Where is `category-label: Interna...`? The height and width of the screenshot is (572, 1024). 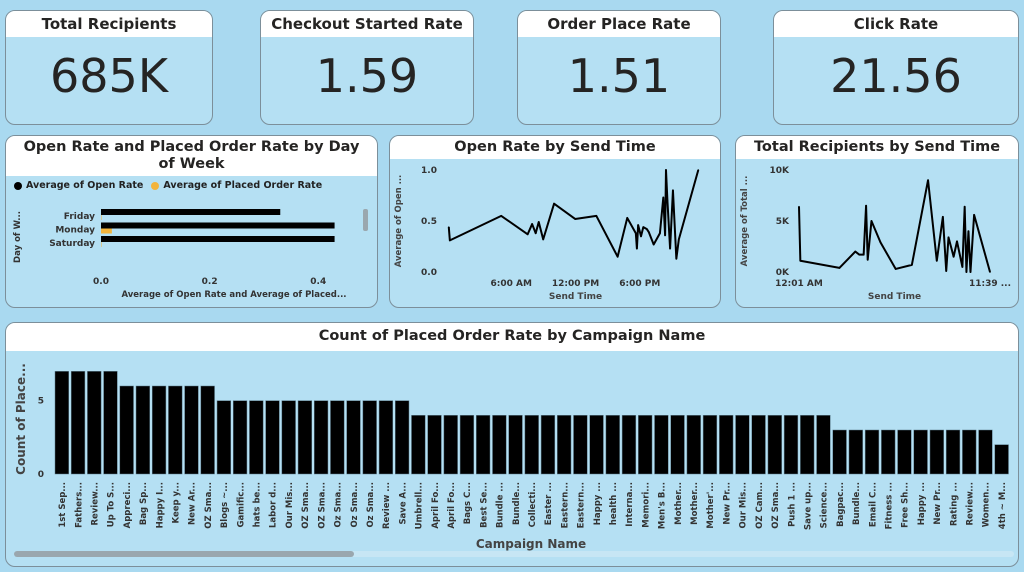
category-label: Interna... is located at coordinates (630, 504).